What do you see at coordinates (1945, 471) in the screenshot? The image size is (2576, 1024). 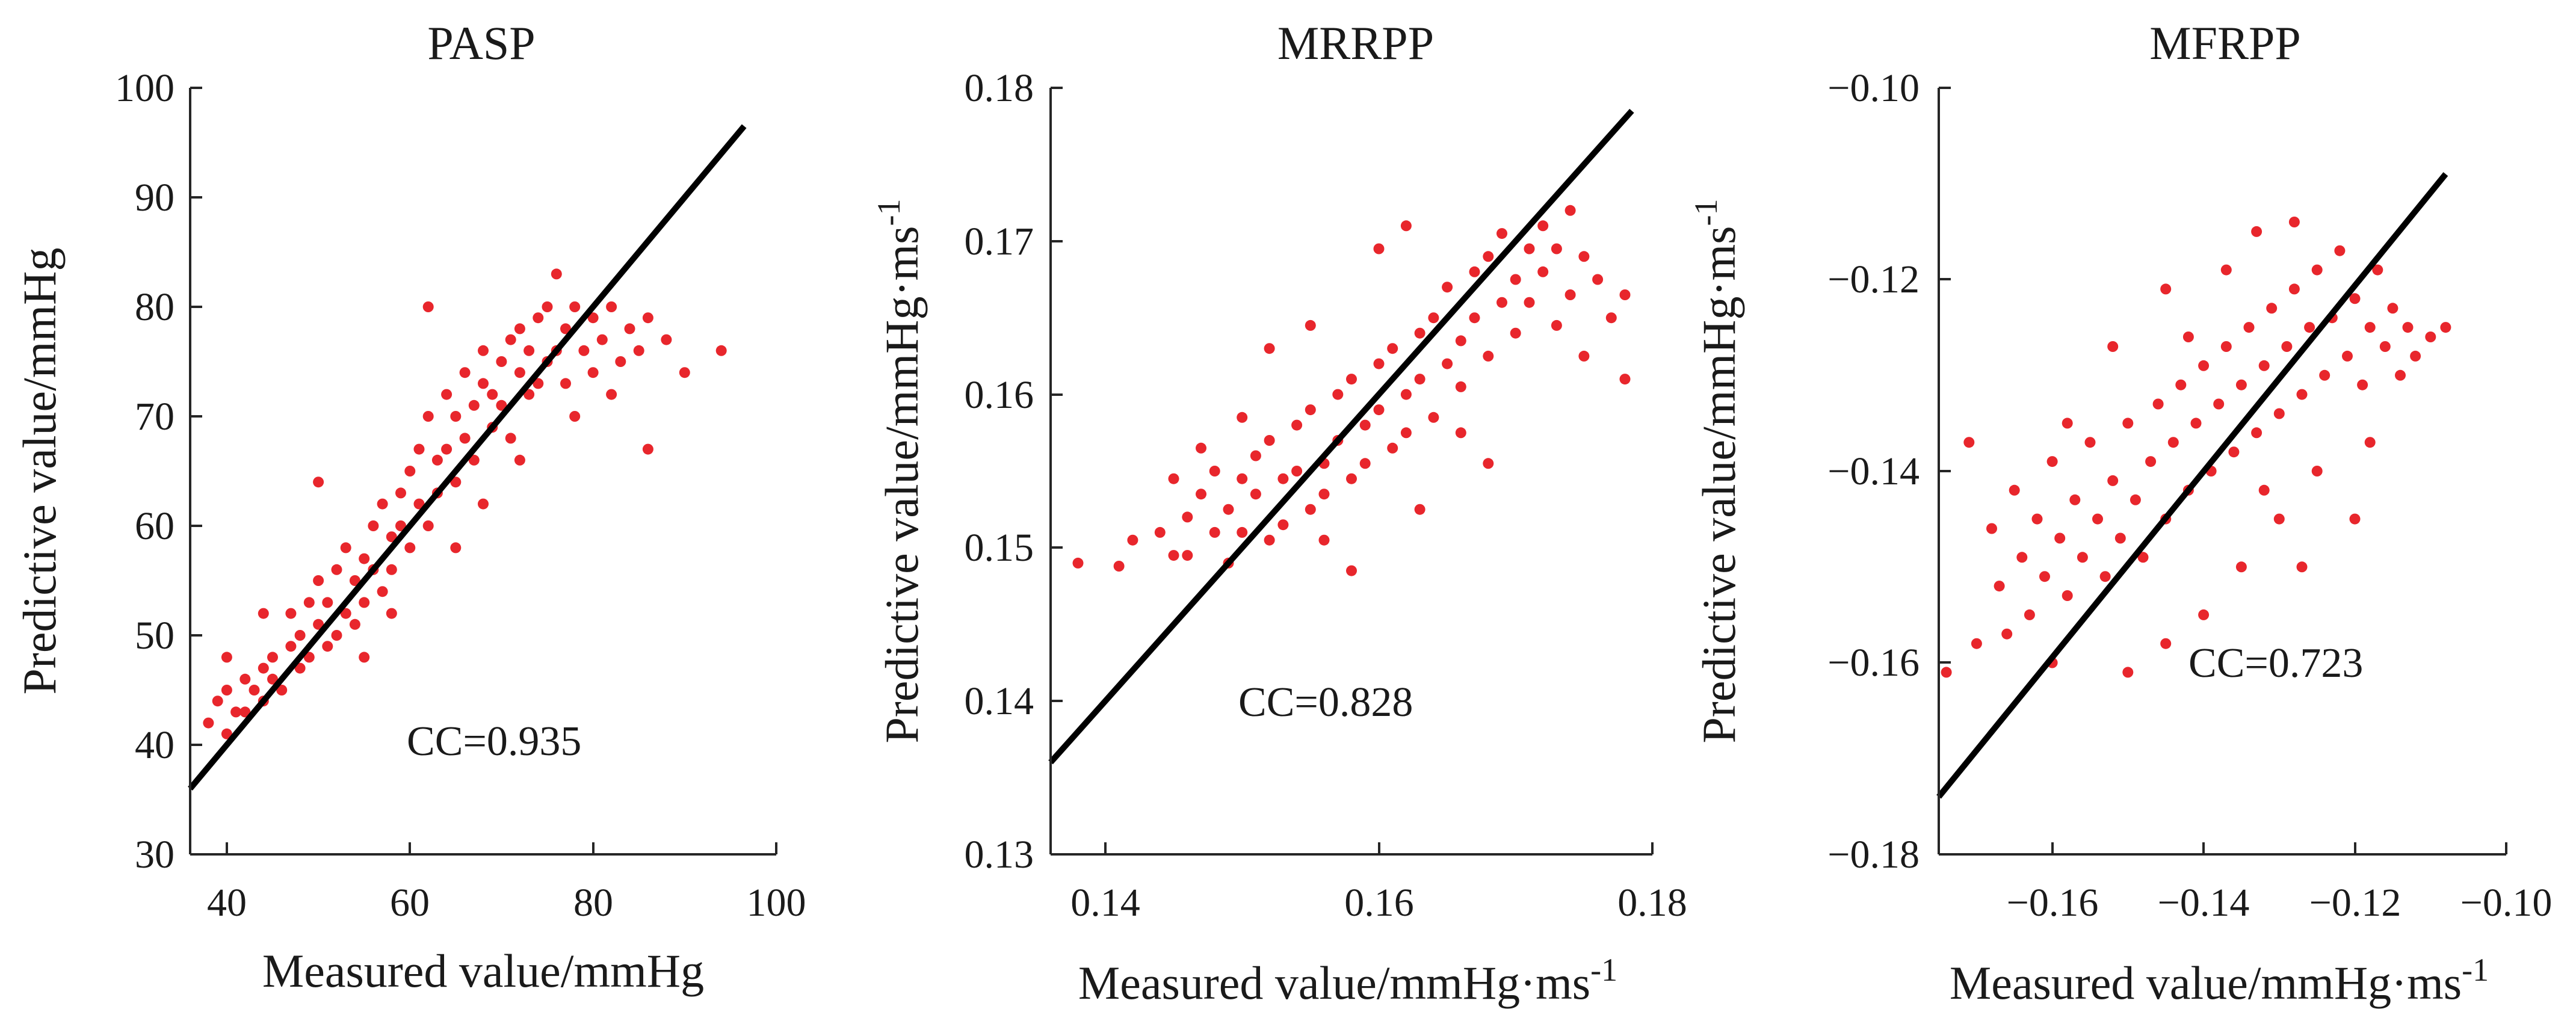 I see `panel-mfrpp-y-ticks` at bounding box center [1945, 471].